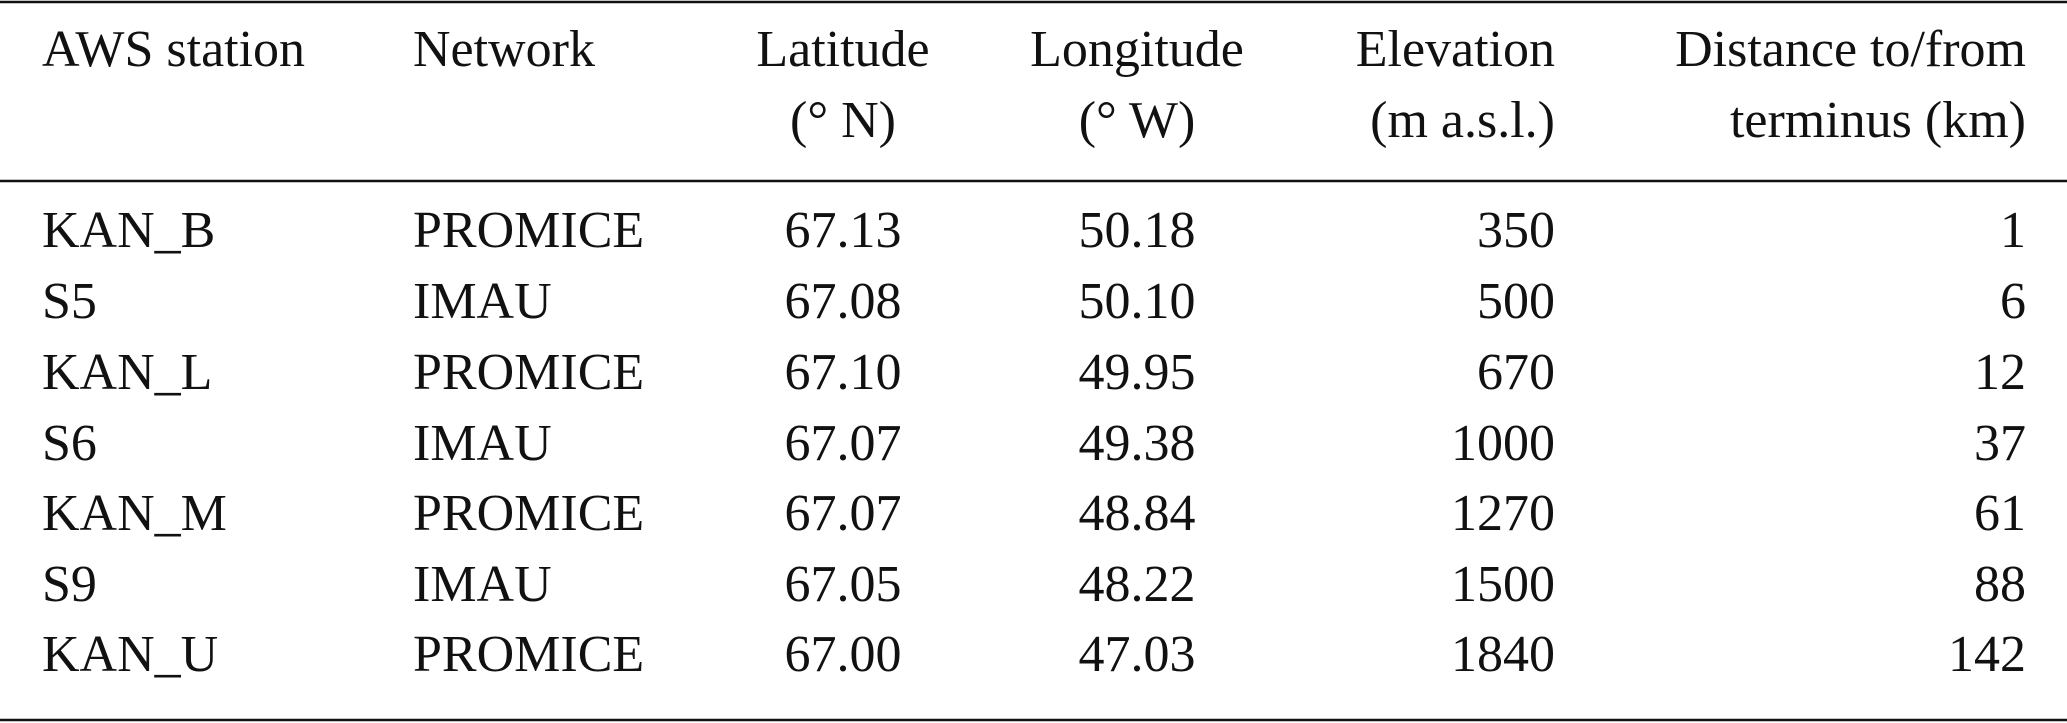  I want to click on header-cell: Latitude, so click(842, 49).